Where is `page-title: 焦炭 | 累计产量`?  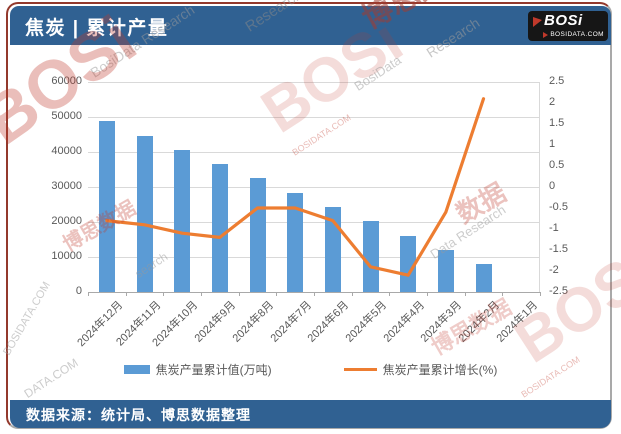 page-title: 焦炭 | 累计产量 is located at coordinates (97, 28).